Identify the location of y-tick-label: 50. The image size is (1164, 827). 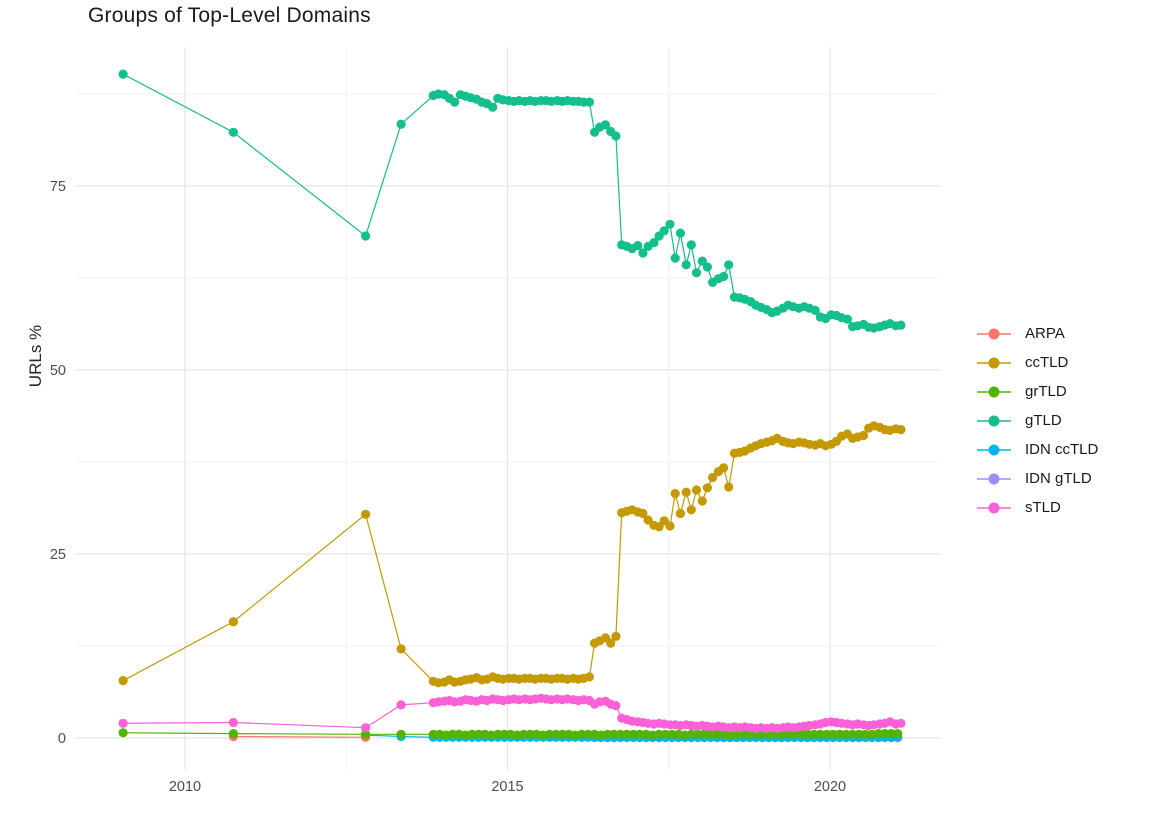
(58, 371).